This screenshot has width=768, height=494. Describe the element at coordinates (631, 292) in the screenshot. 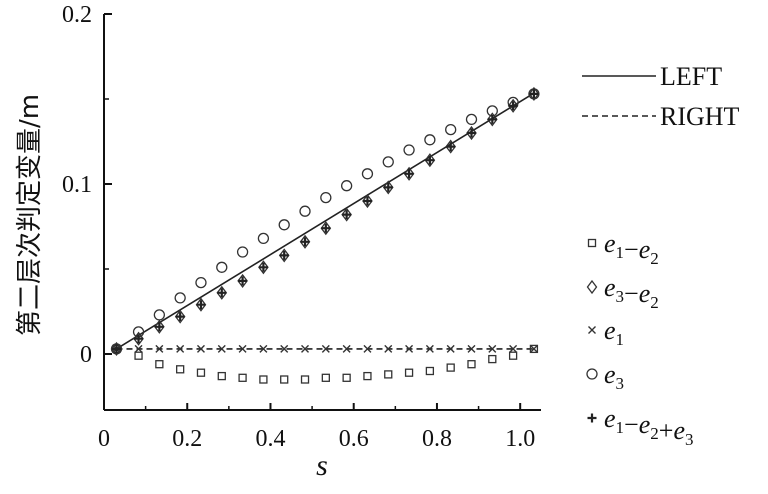

I see `legend-series-label: e3−e2` at that location.